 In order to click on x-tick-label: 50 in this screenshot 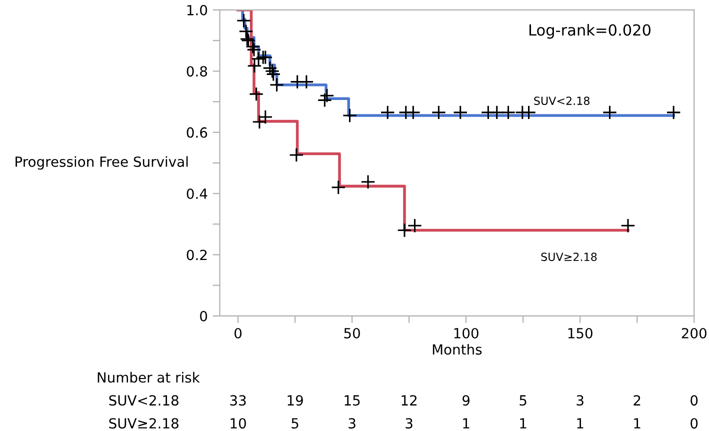, I will do `click(352, 333)`.